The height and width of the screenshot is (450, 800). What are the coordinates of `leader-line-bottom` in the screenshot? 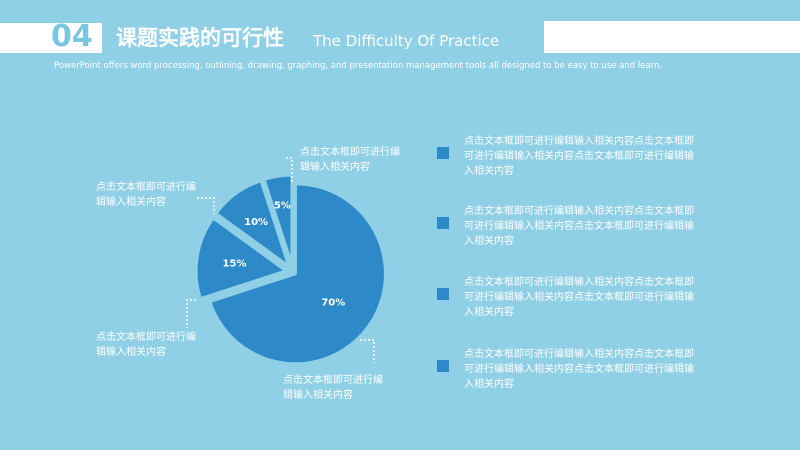 It's located at (367, 351).